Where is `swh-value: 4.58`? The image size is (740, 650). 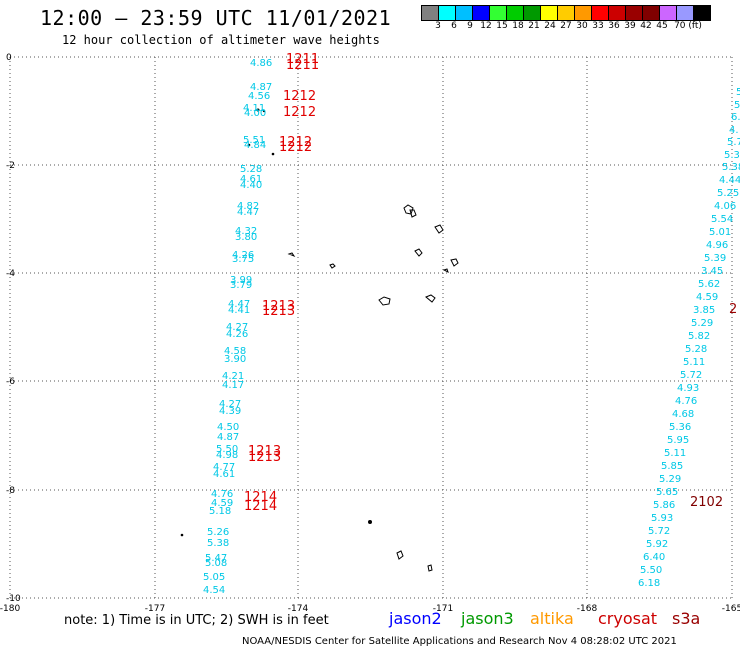 swh-value: 4.58 is located at coordinates (235, 351).